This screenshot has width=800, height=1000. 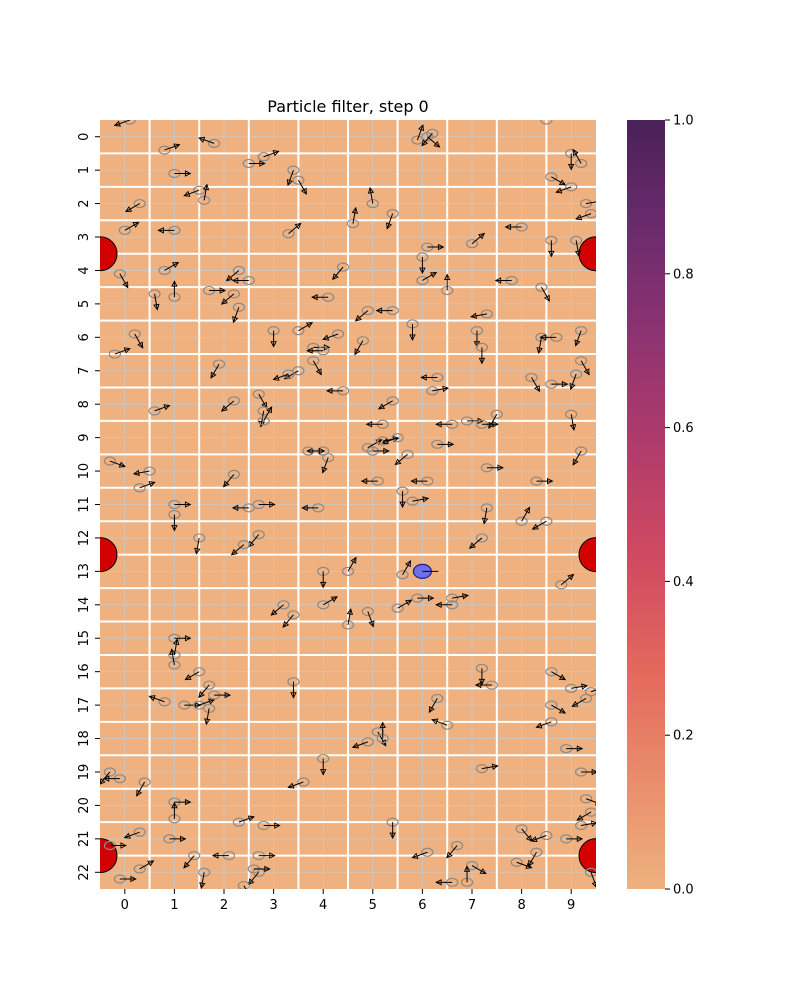 What do you see at coordinates (84, 304) in the screenshot?
I see `y-tick-label: 5` at bounding box center [84, 304].